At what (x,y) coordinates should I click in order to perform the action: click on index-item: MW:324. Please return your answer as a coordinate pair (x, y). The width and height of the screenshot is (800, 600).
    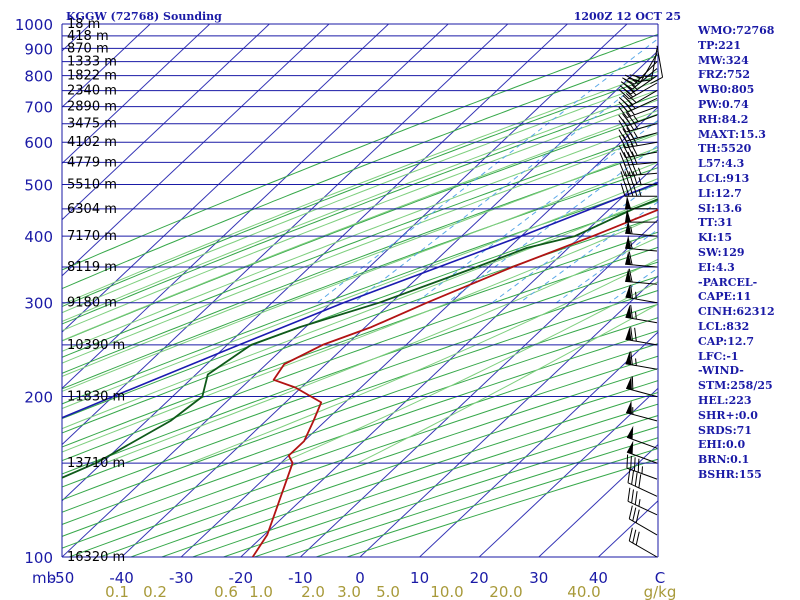
    Looking at the image, I should click on (723, 60).